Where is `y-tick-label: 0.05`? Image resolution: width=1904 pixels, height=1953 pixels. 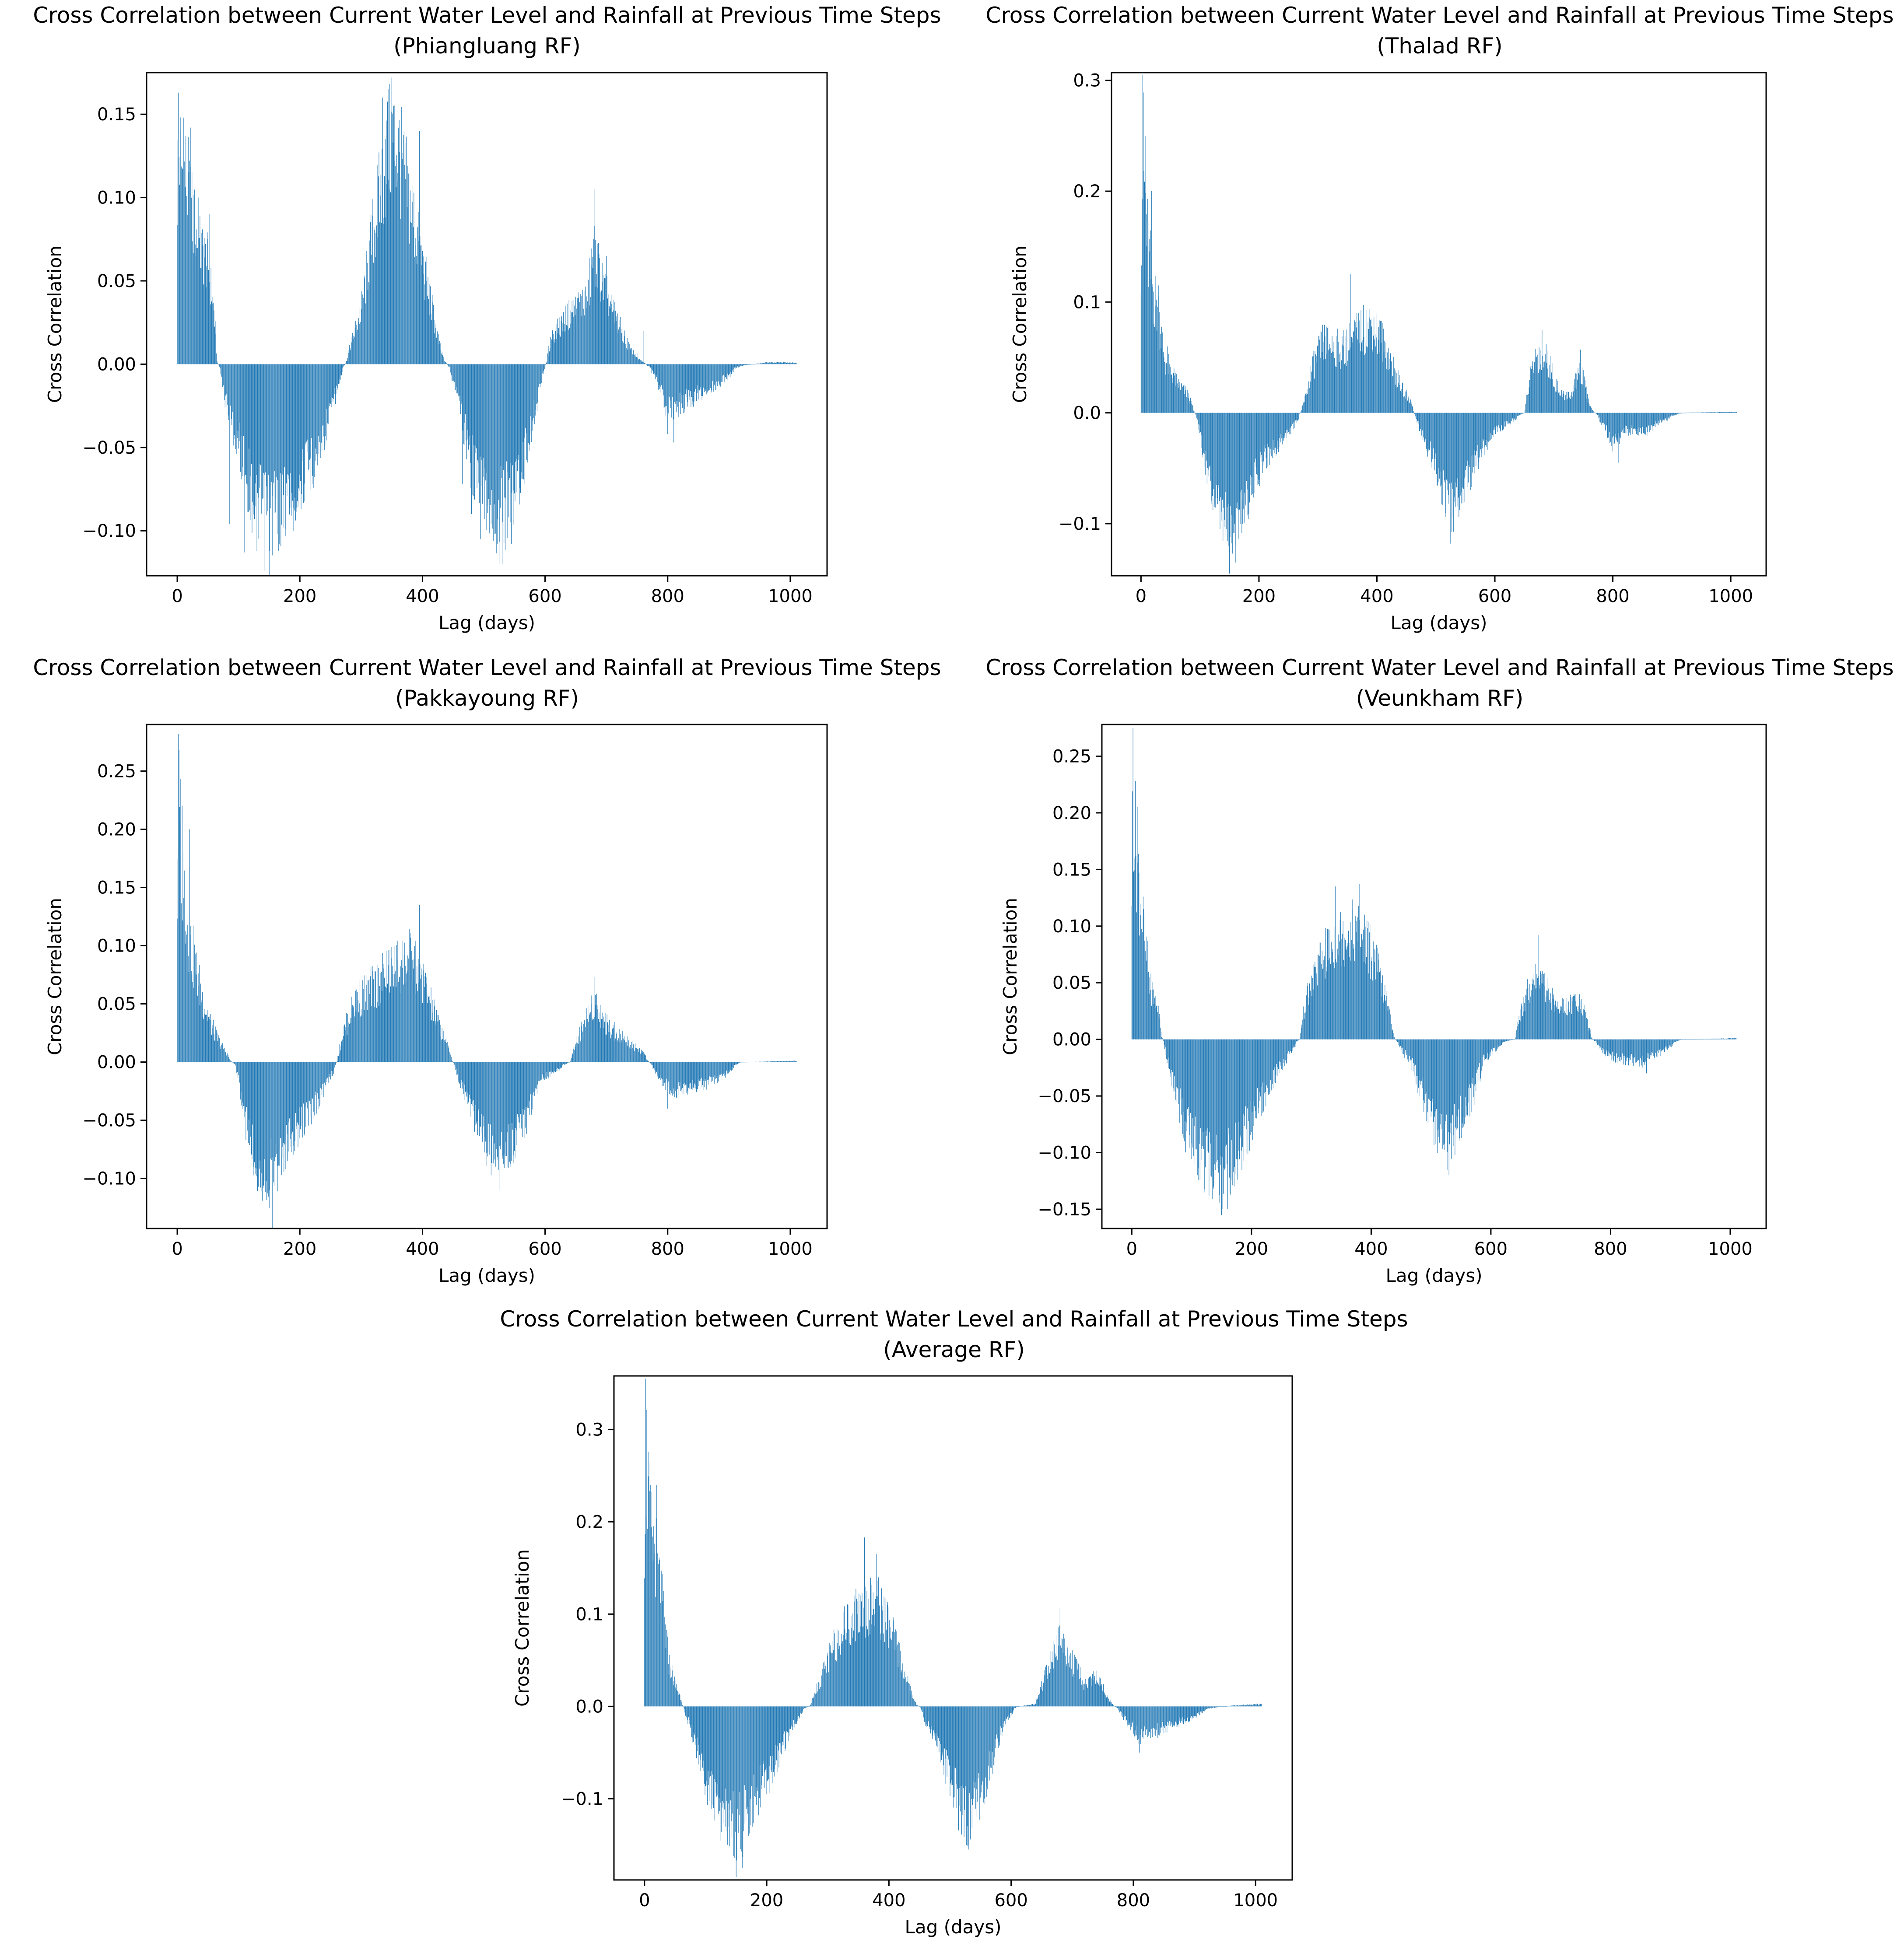
y-tick-label: 0.05 is located at coordinates (1071, 983).